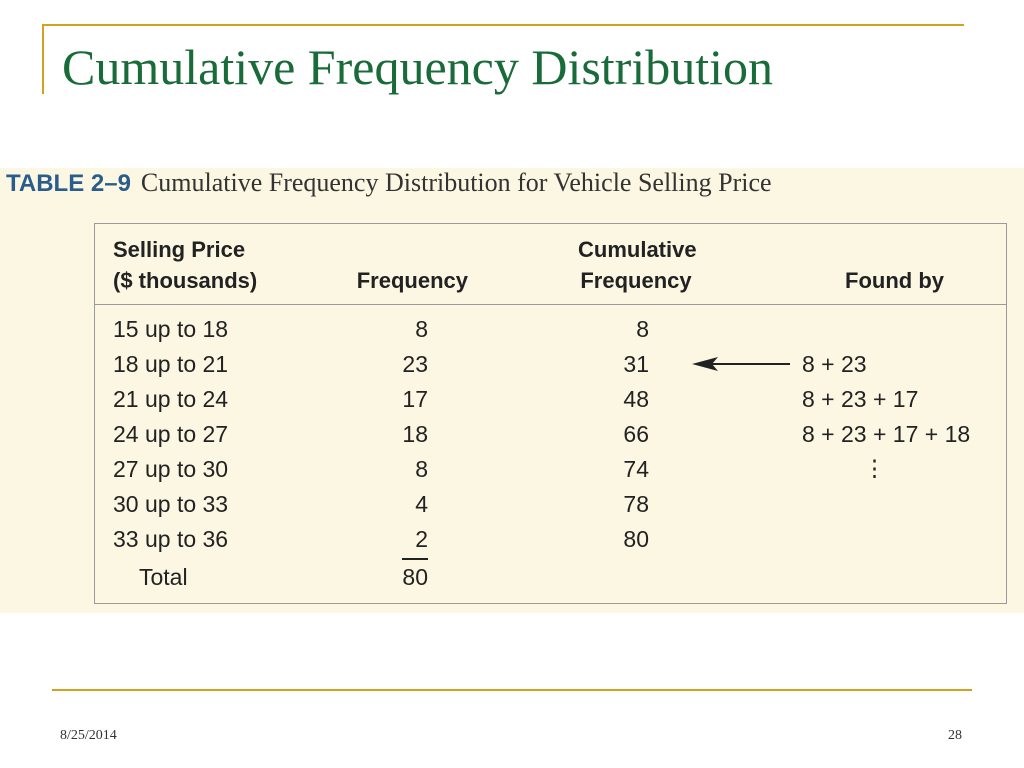 Image resolution: width=1024 pixels, height=768 pixels. Describe the element at coordinates (636, 280) in the screenshot. I see `header-cumulative-line2: Frequency` at that location.